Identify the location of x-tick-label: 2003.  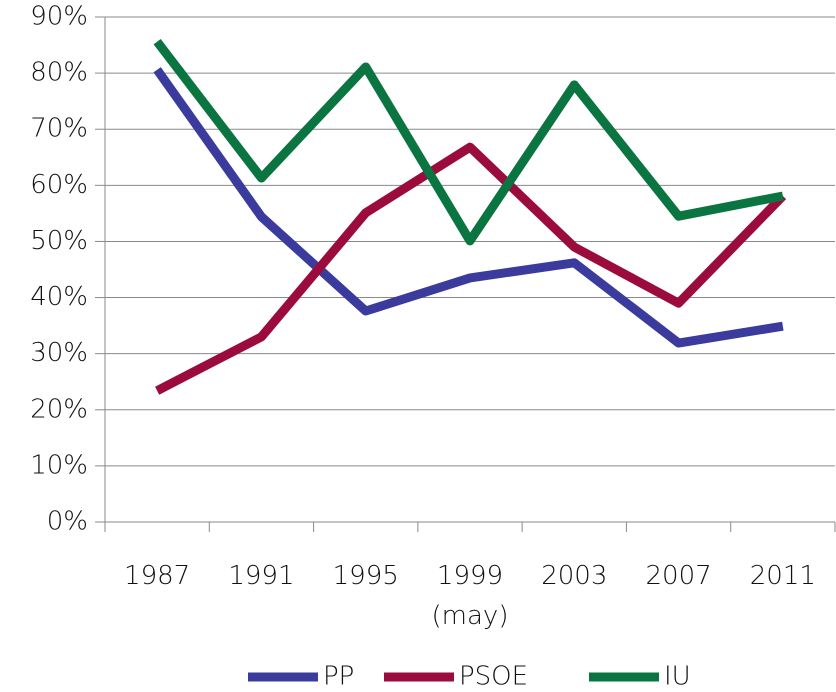
(574, 576).